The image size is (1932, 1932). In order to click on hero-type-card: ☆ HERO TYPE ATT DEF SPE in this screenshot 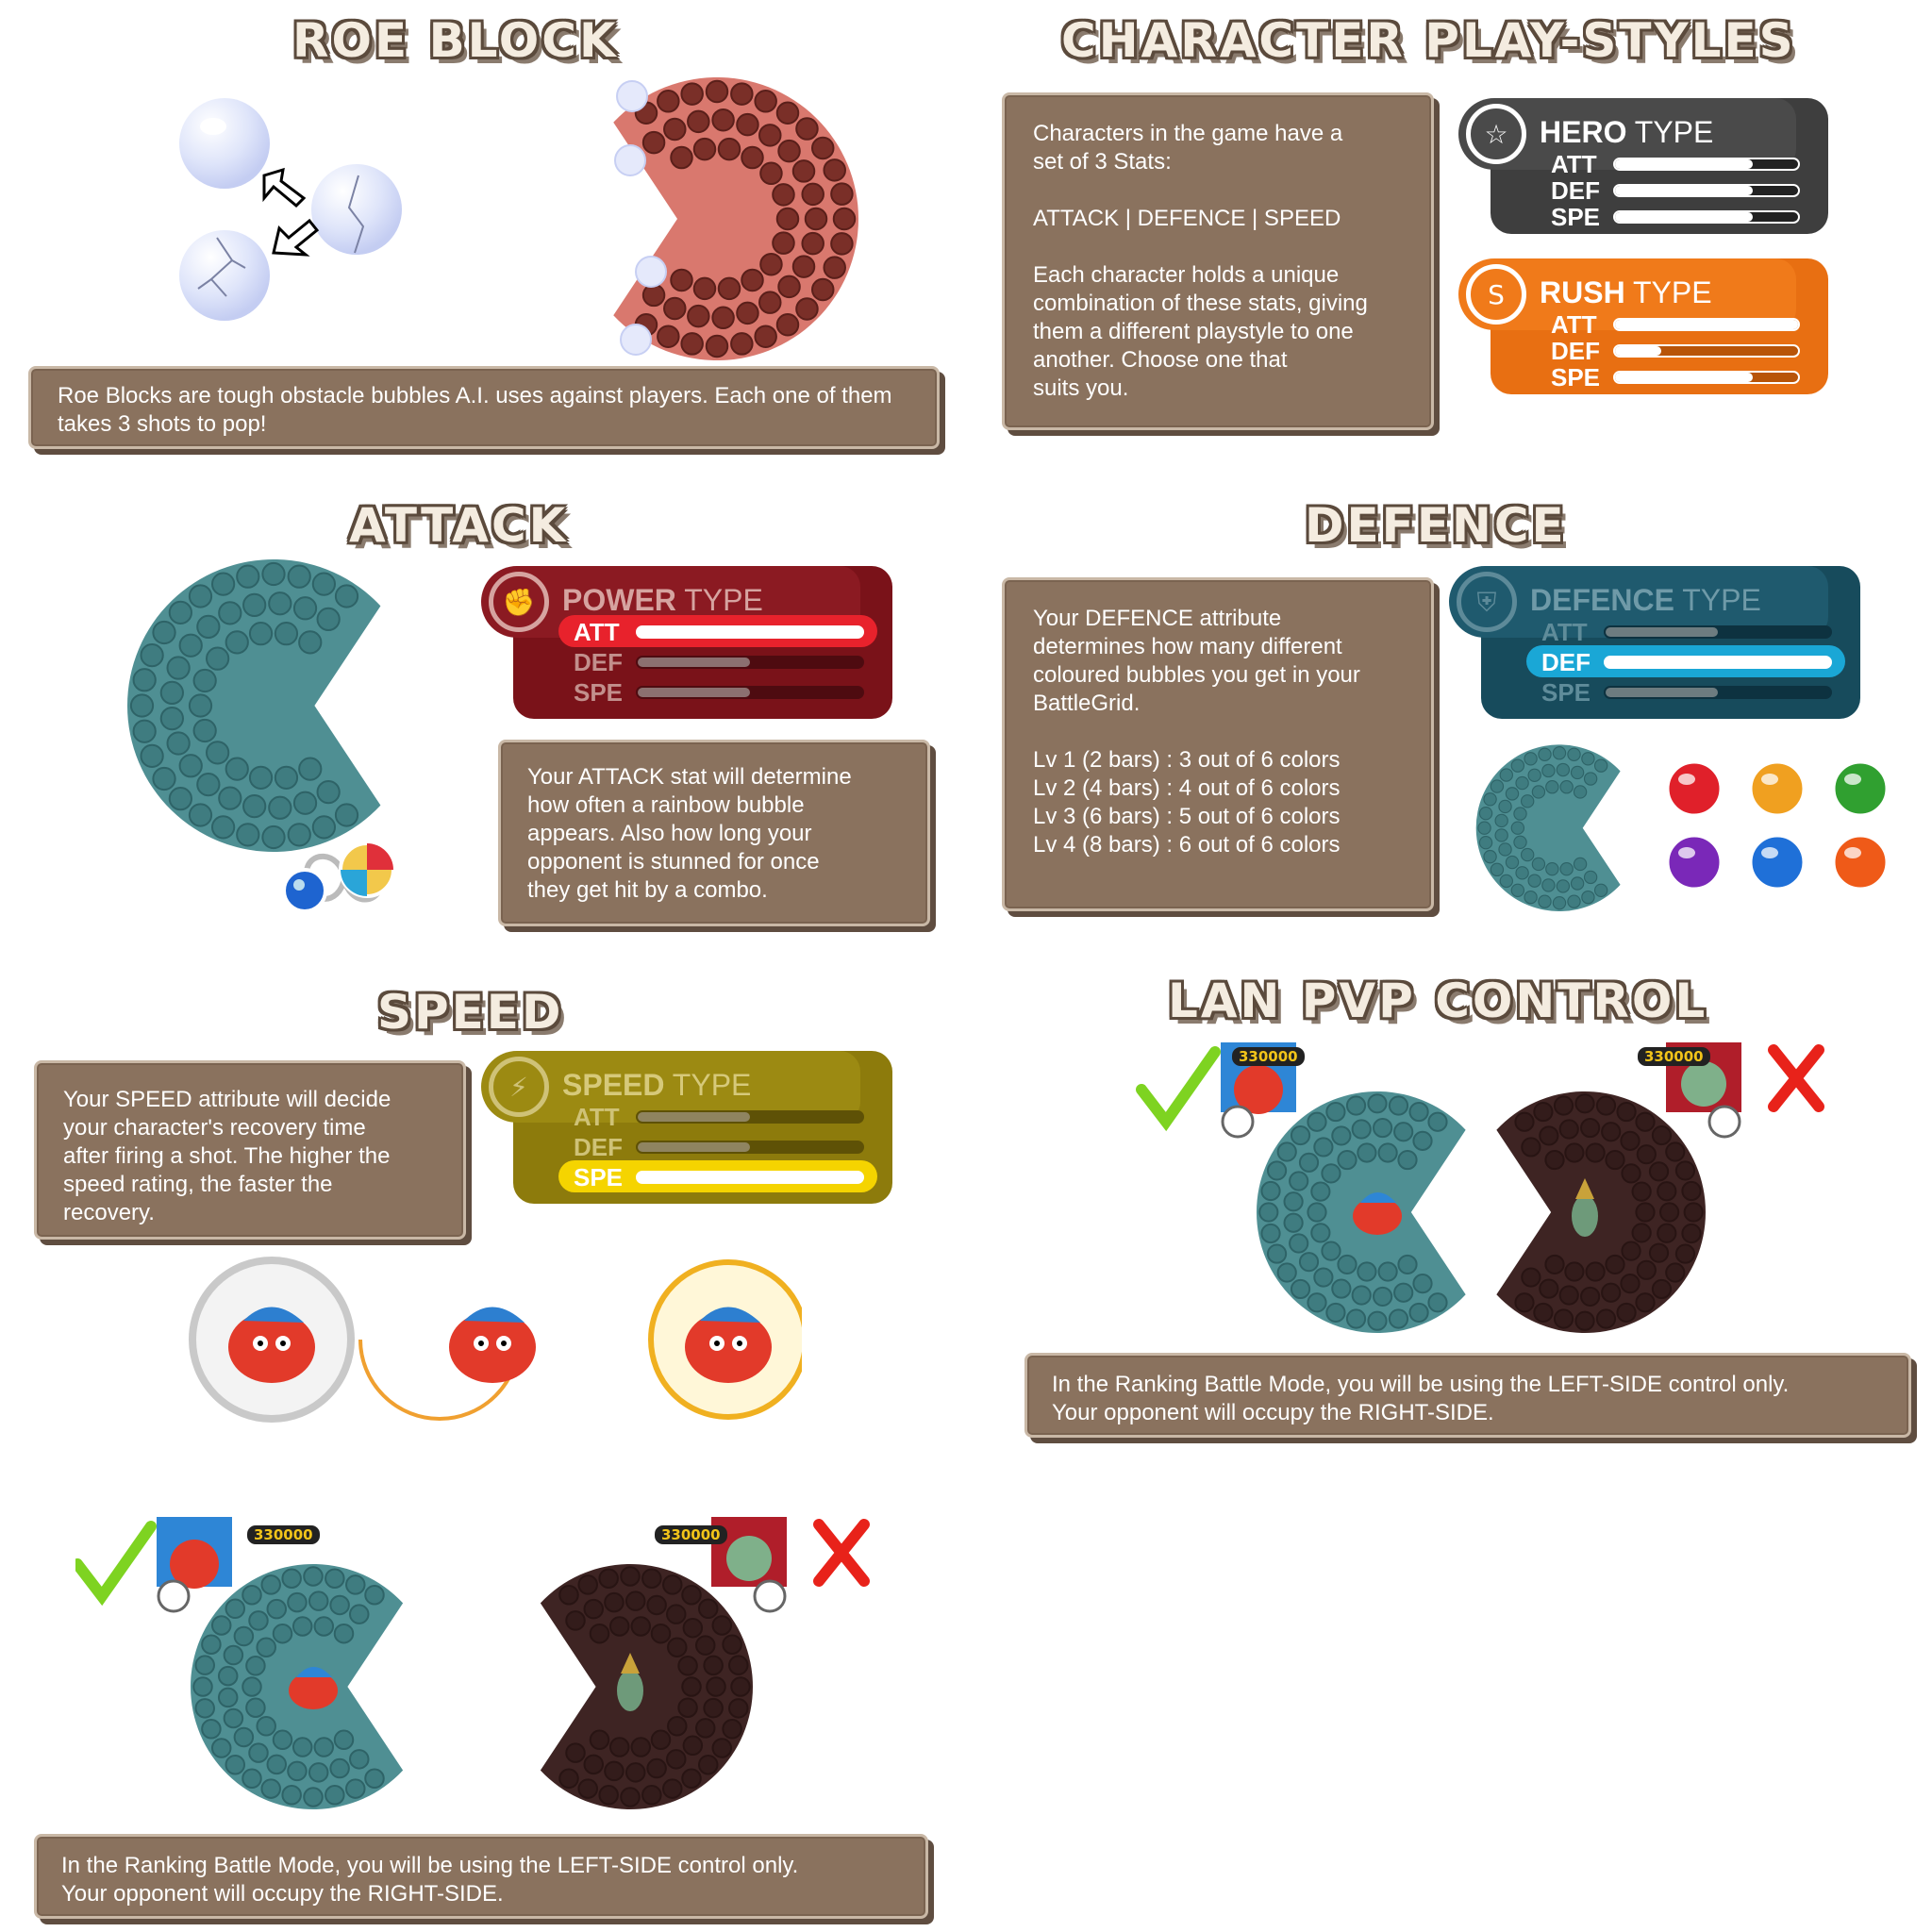, I will do `click(1643, 166)`.